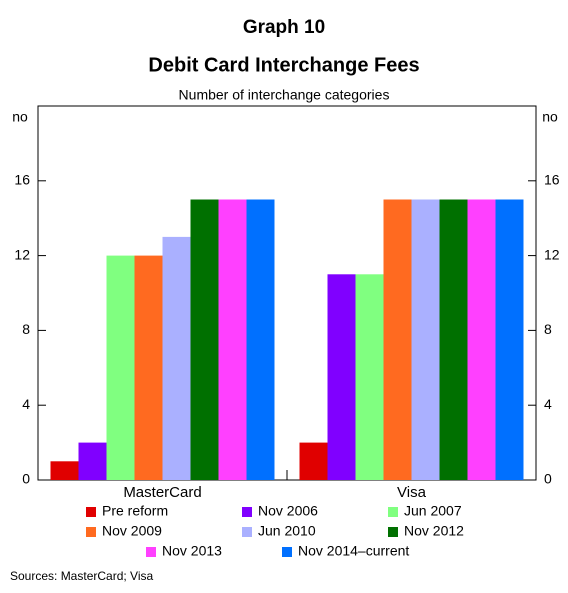  I want to click on x-tick-label: Visa, so click(412, 492).